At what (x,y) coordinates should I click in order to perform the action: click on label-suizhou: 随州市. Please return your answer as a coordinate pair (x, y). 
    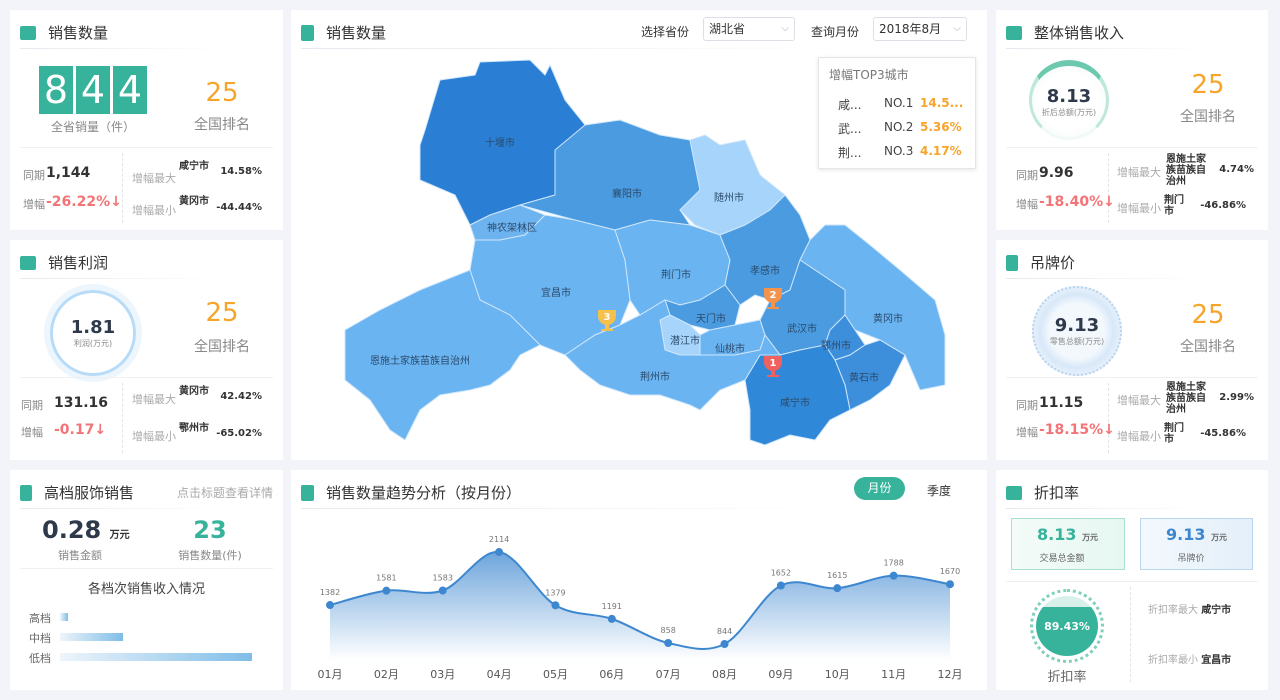
    Looking at the image, I should click on (729, 197).